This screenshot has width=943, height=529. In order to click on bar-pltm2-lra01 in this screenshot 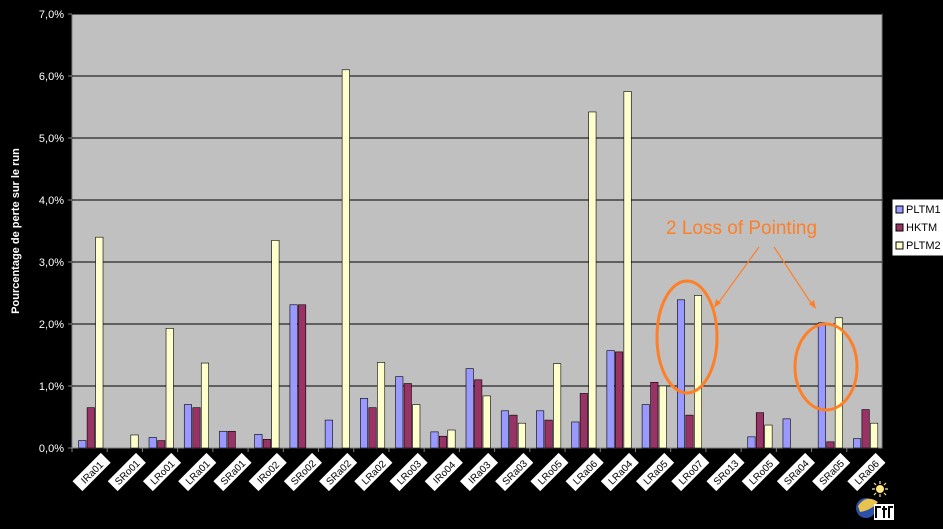, I will do `click(204, 405)`.